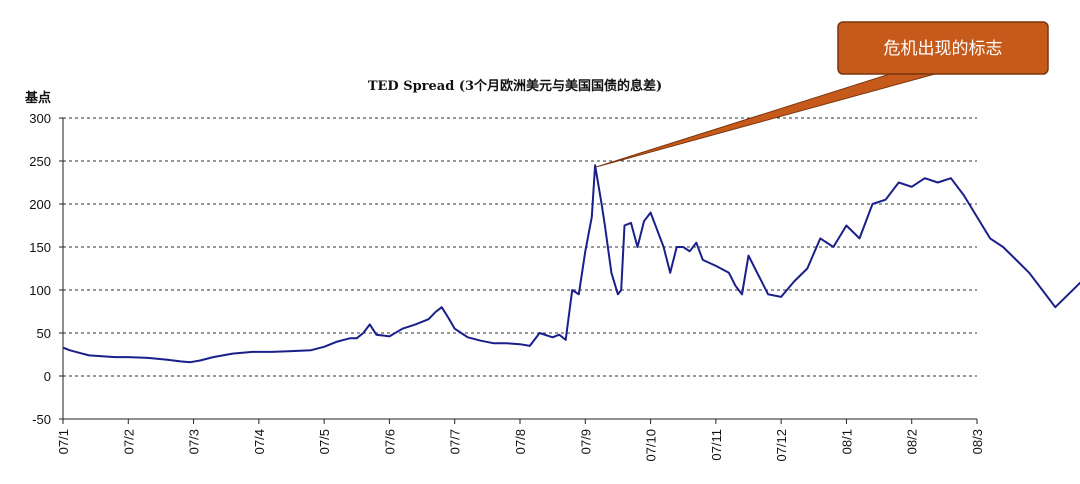 The width and height of the screenshot is (1080, 484). Describe the element at coordinates (716, 445) in the screenshot. I see `x-tick-label: 07/11` at that location.